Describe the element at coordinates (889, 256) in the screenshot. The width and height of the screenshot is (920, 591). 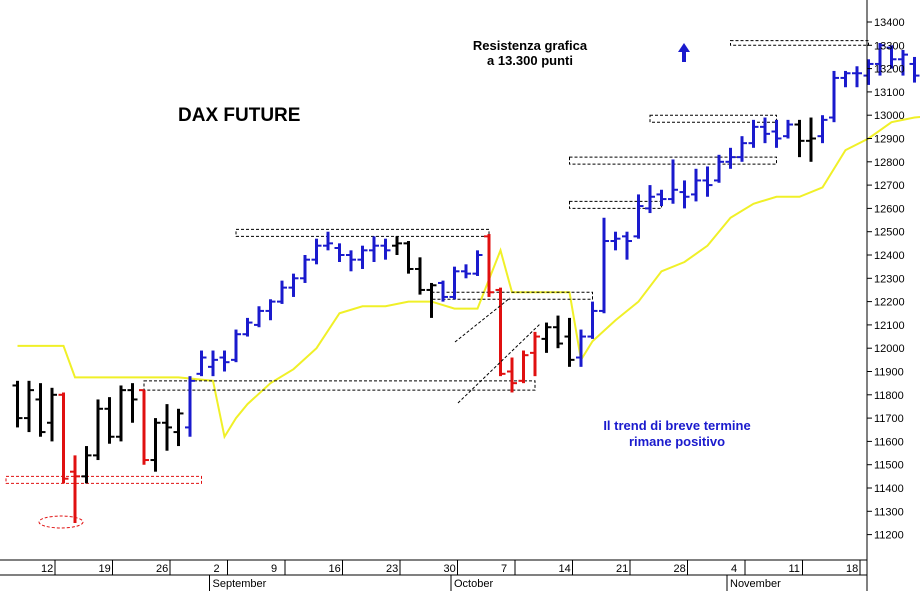
I see `y-tick-label: 12400` at that location.